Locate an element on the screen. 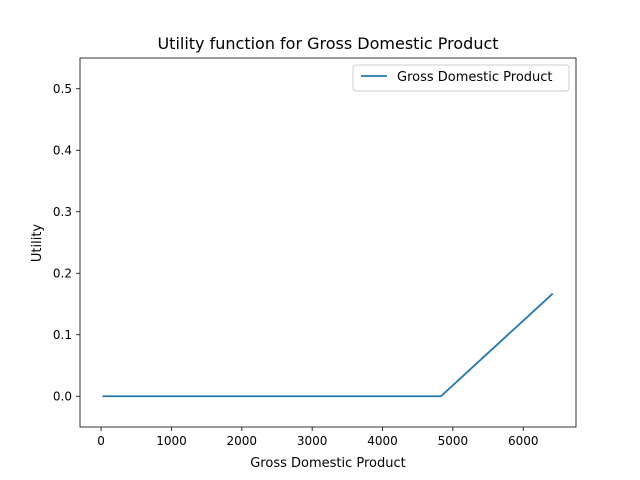  x-tick-label: 6000 is located at coordinates (523, 441).